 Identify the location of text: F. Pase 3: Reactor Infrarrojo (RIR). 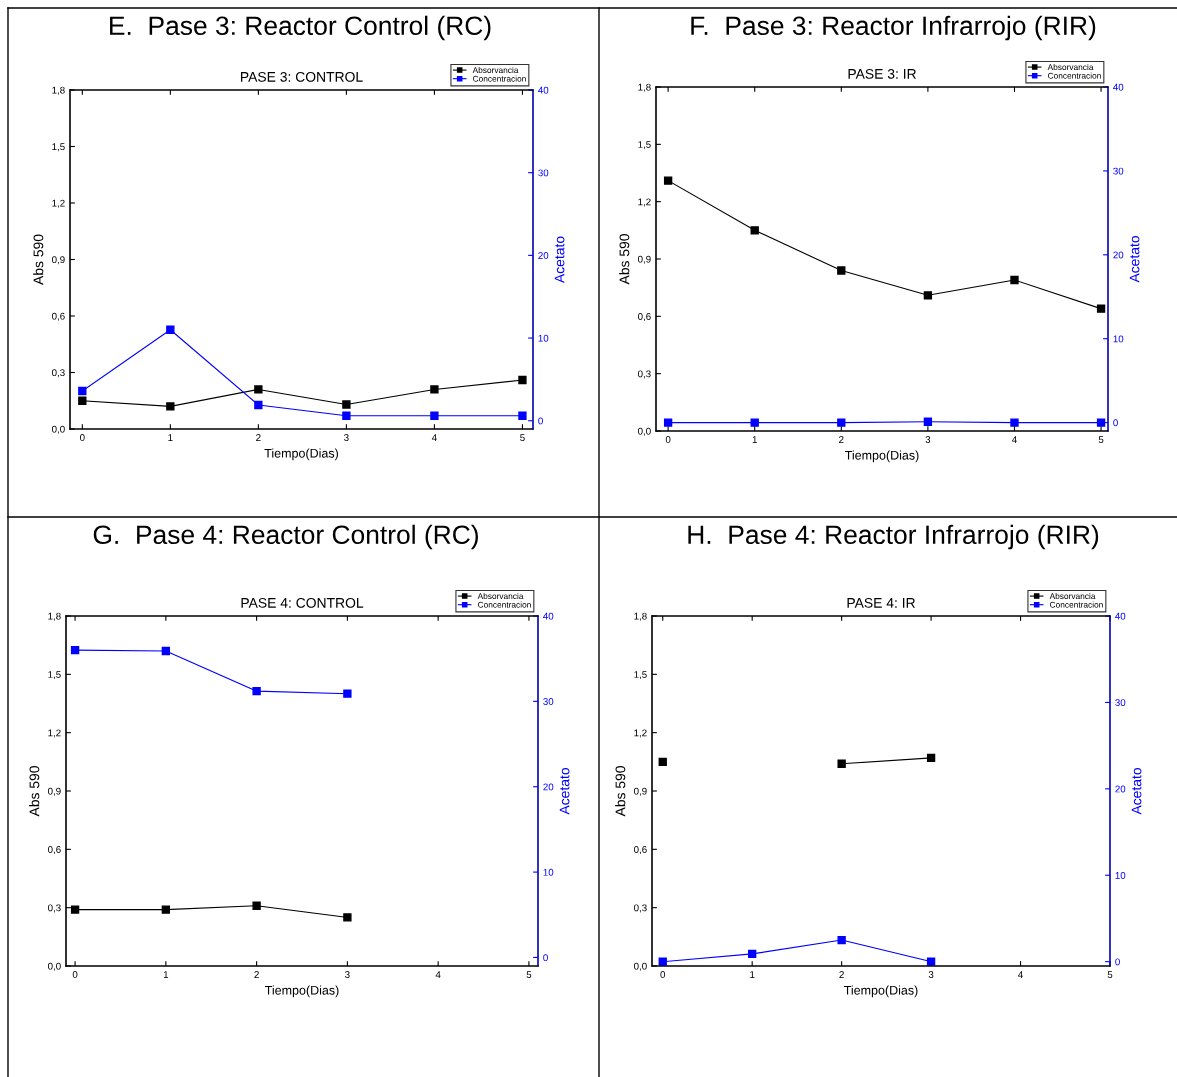
(893, 28).